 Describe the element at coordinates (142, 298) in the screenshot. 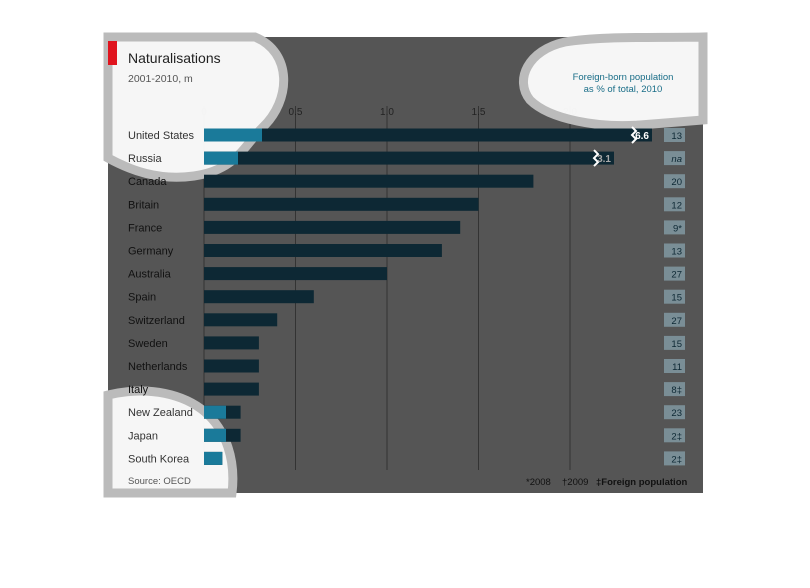

I see `category-label: Spain` at that location.